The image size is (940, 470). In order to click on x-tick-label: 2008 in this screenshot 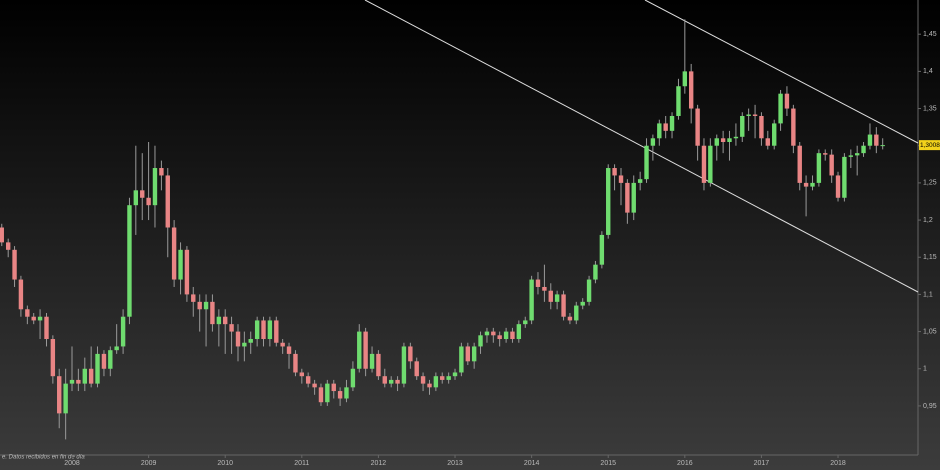, I will do `click(72, 463)`.